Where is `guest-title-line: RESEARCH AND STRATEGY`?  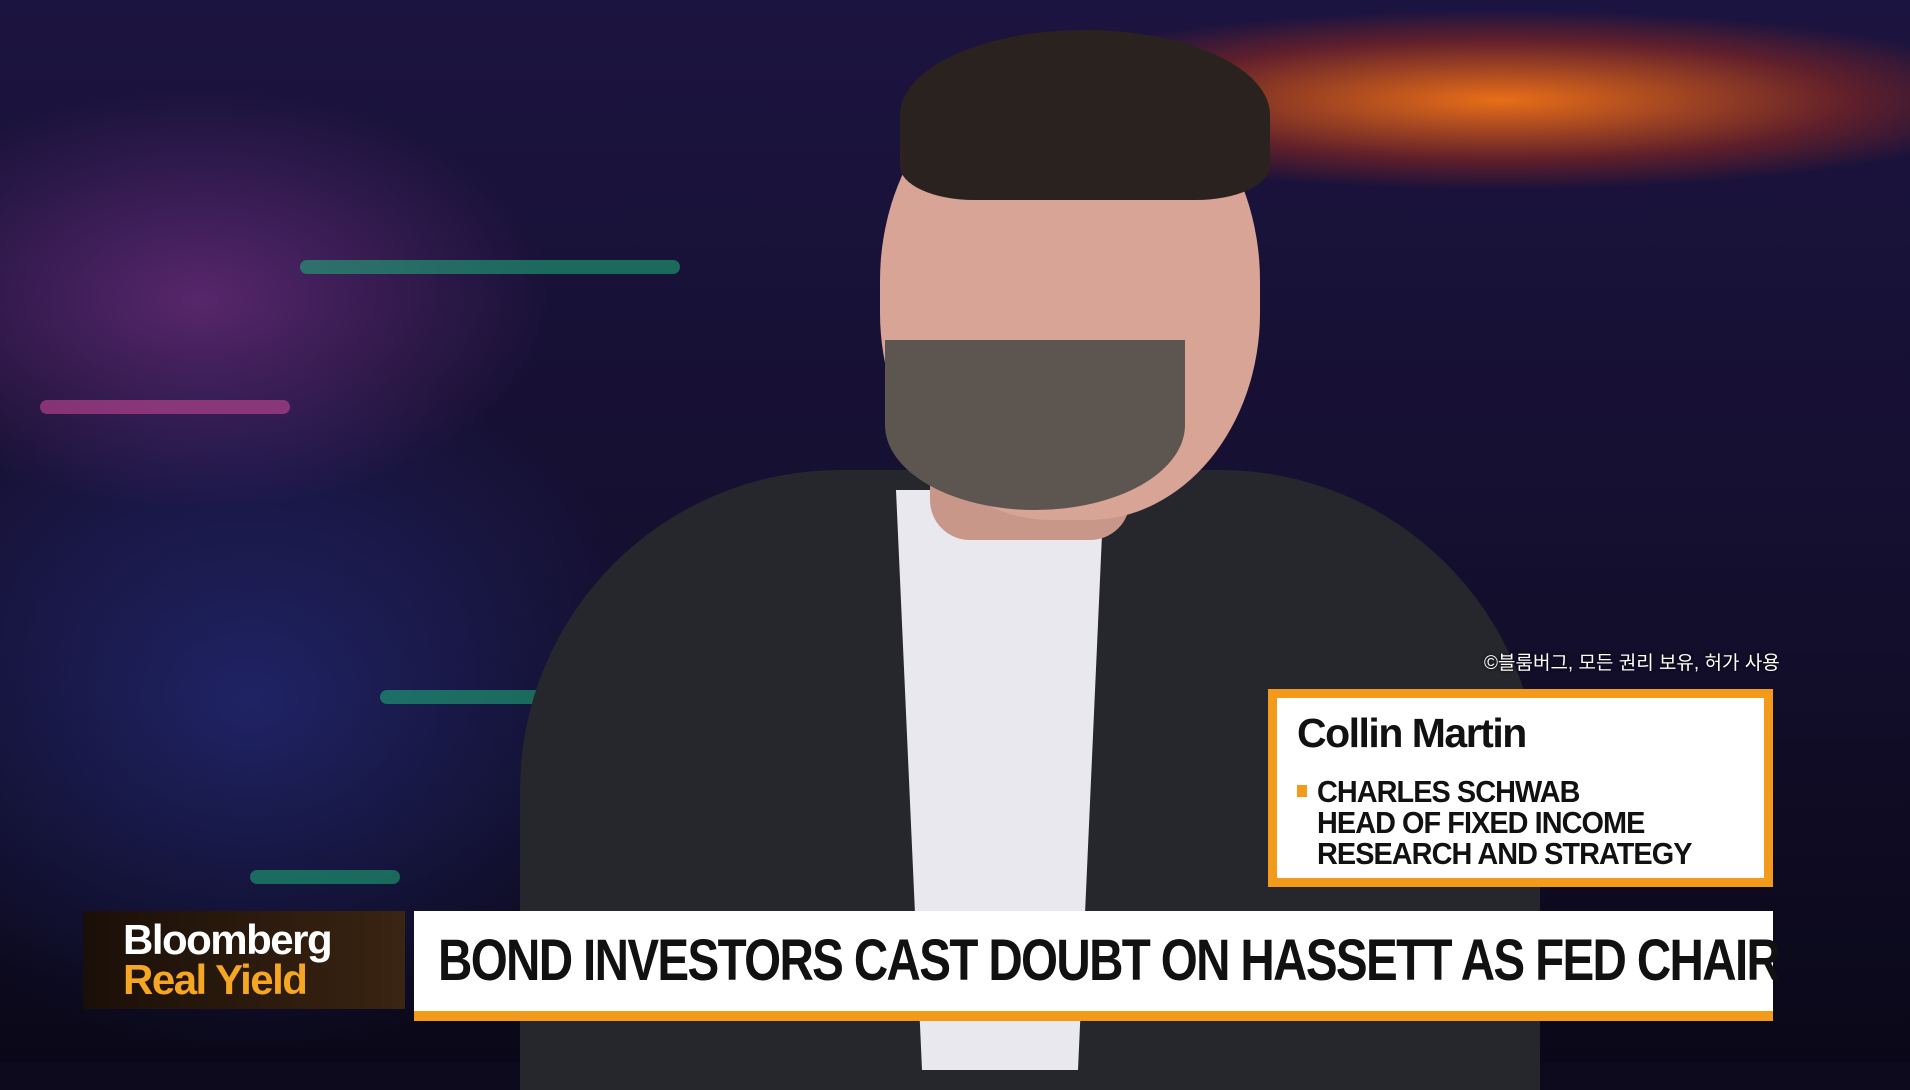 guest-title-line: RESEARCH AND STRATEGY is located at coordinates (1504, 853).